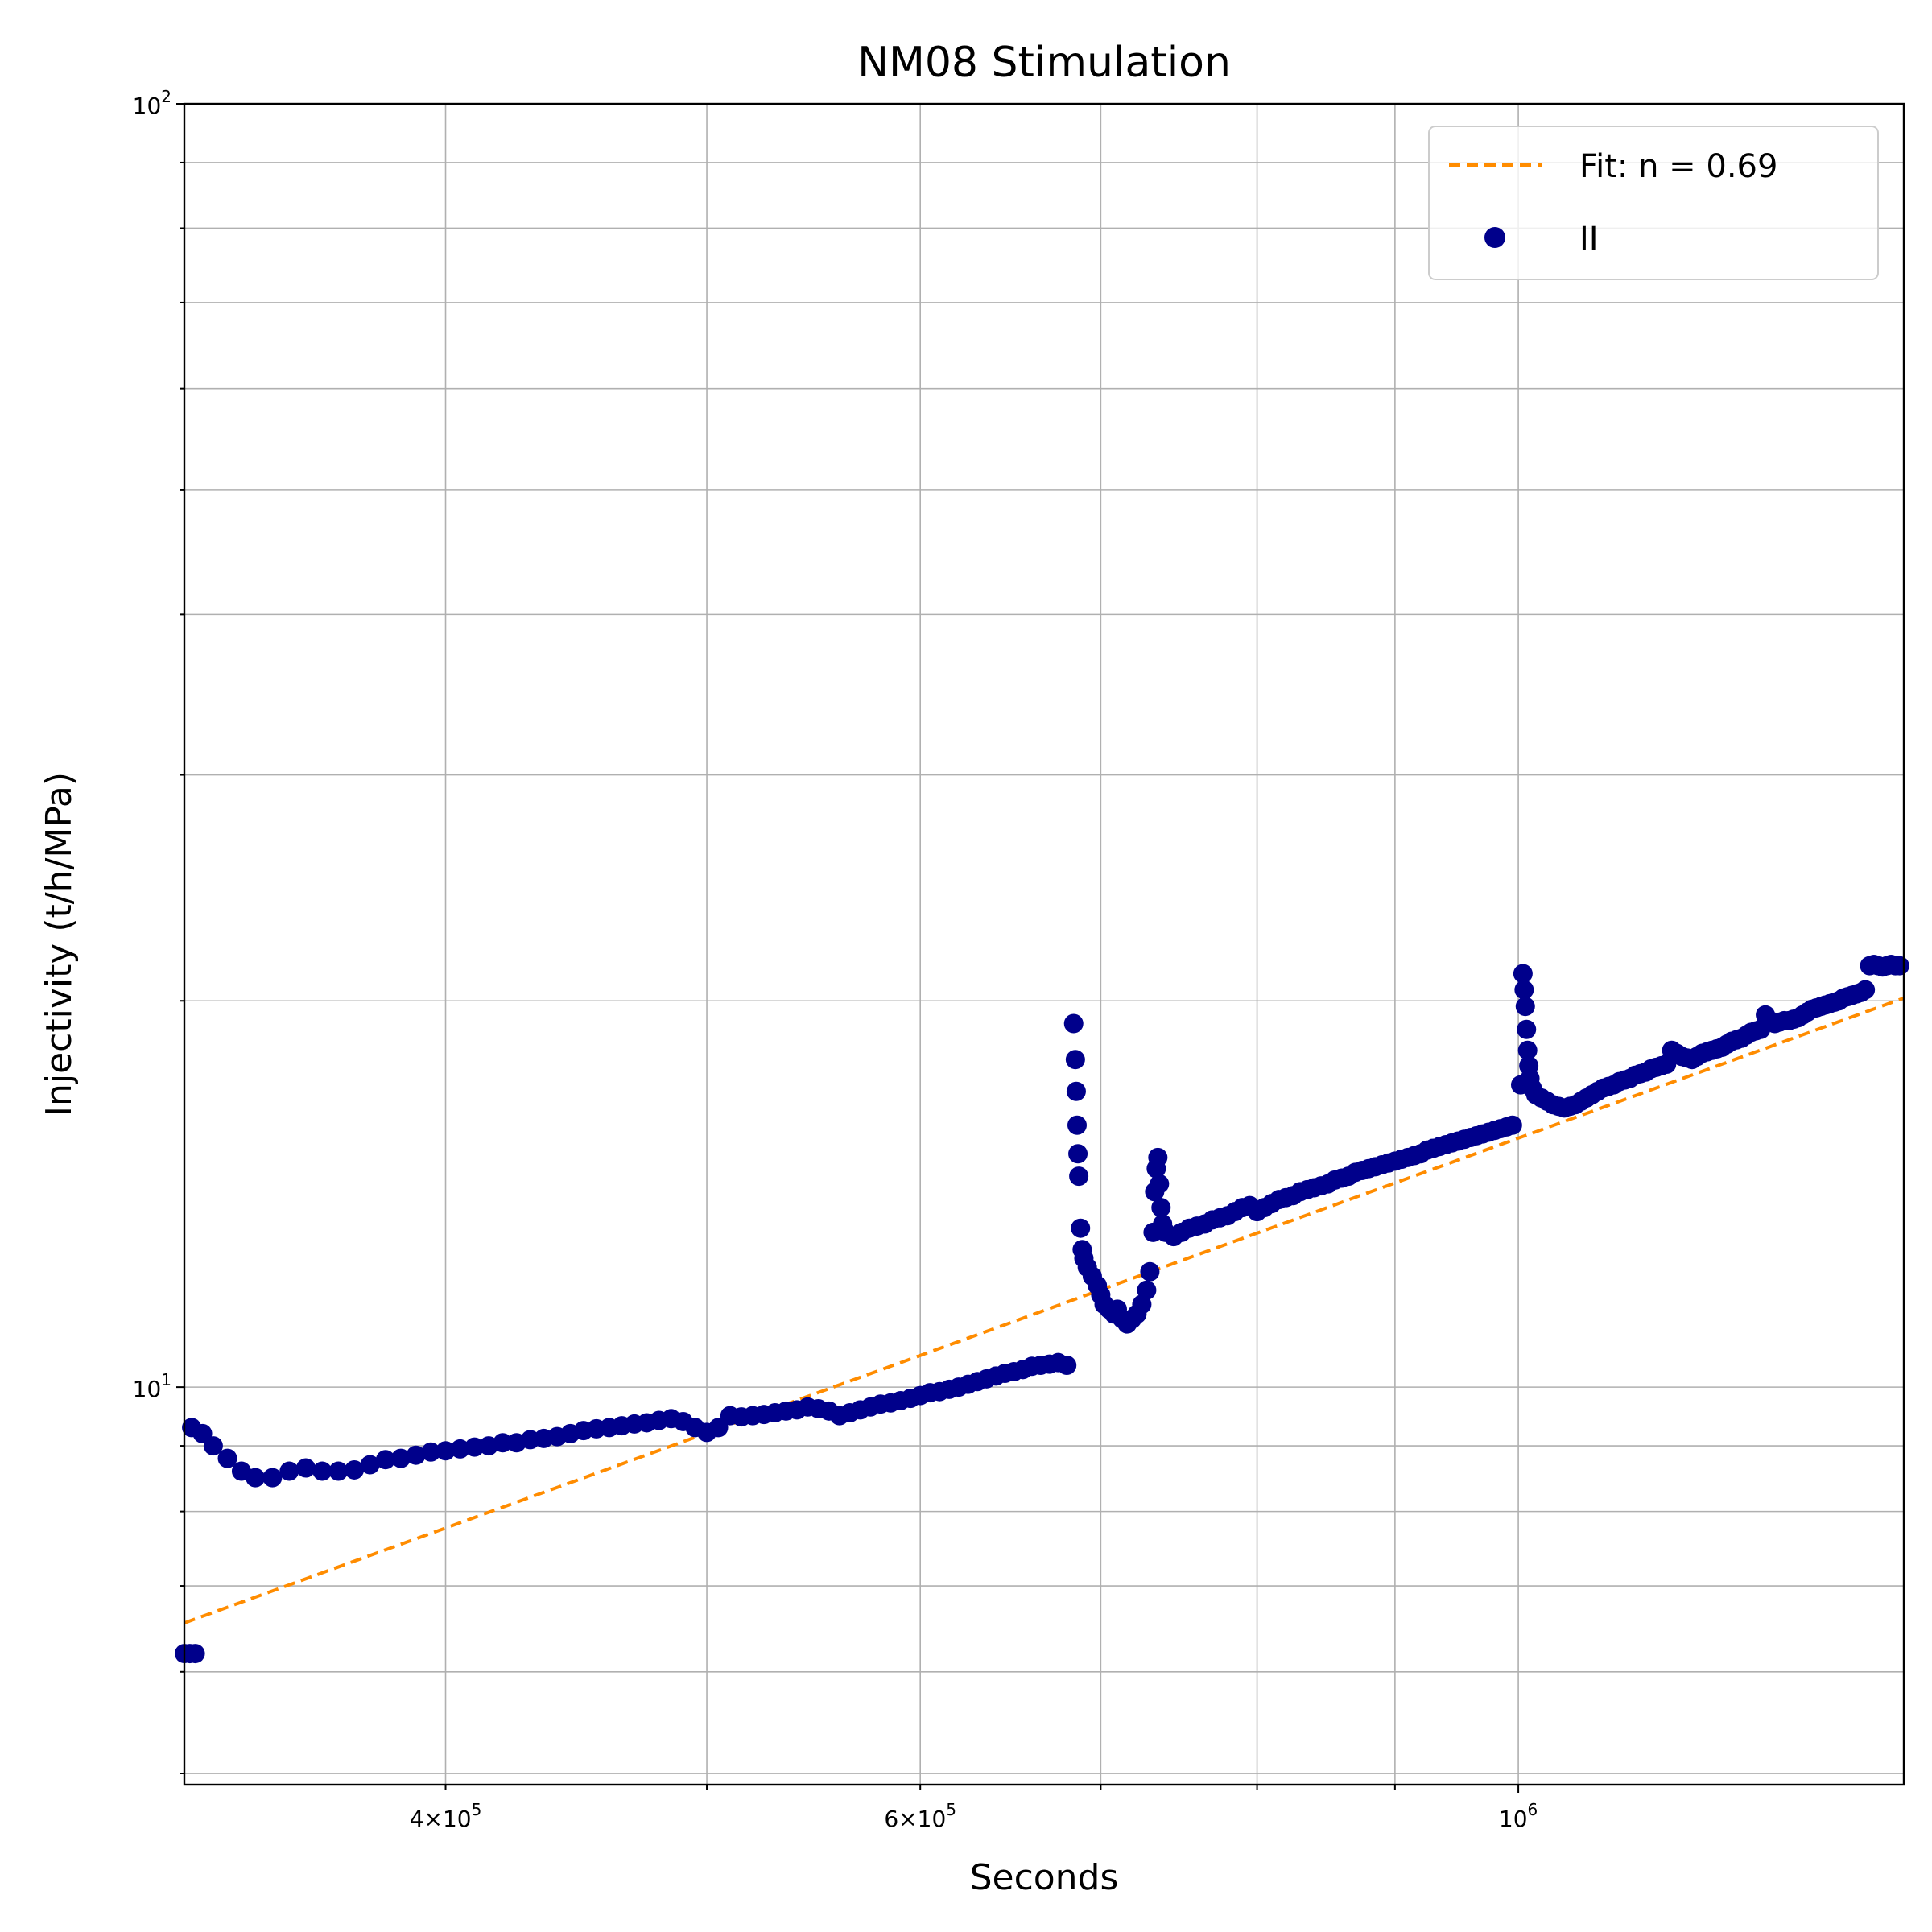 The image size is (1932, 1932). What do you see at coordinates (1494, 237) in the screenshot?
I see `legend-points-swatch` at bounding box center [1494, 237].